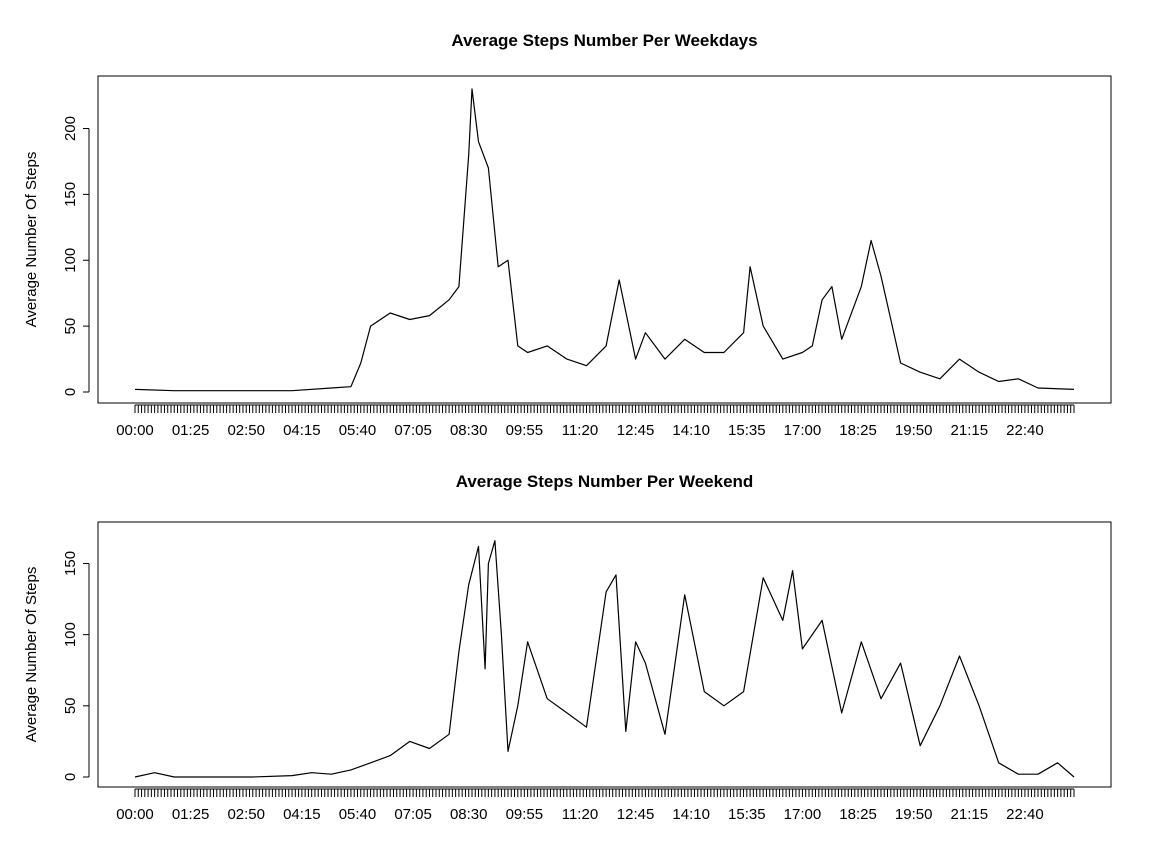 The width and height of the screenshot is (1152, 864). What do you see at coordinates (604, 40) in the screenshot?
I see `chart-title: Average Steps Number Per Weekdays` at bounding box center [604, 40].